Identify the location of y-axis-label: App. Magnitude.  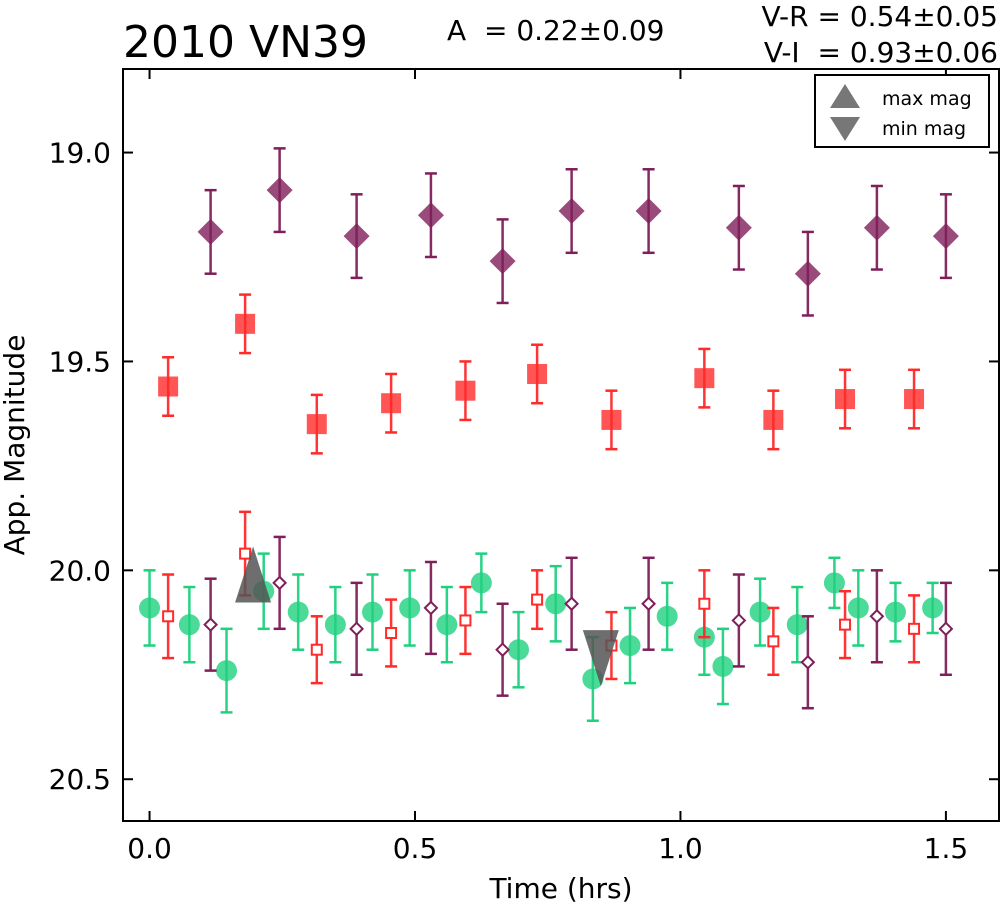
(15, 445).